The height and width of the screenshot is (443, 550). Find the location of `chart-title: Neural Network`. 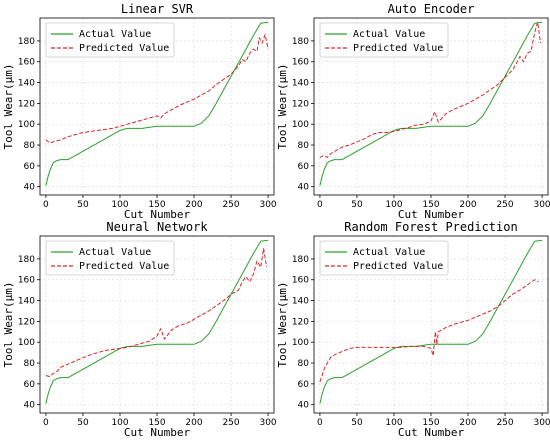

chart-title: Neural Network is located at coordinates (157, 227).